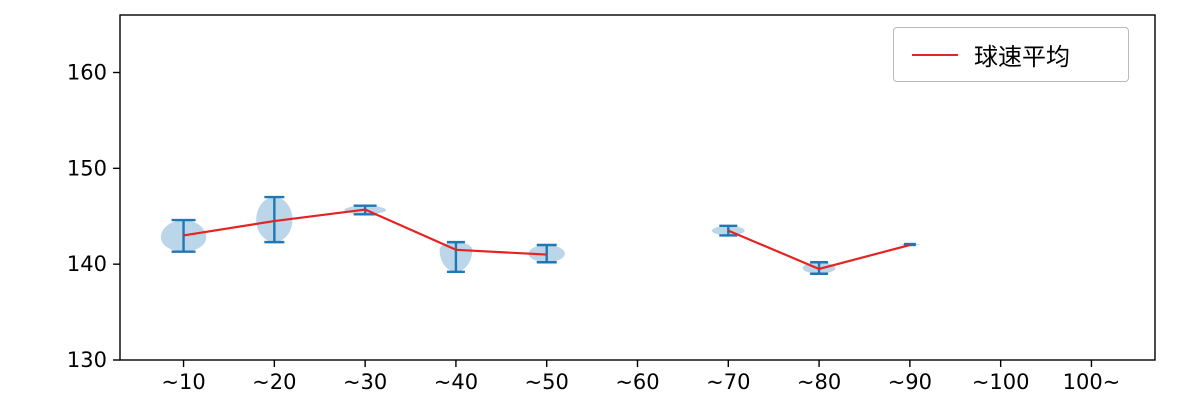  Describe the element at coordinates (935, 54) in the screenshot. I see `legend-line-sample` at that location.